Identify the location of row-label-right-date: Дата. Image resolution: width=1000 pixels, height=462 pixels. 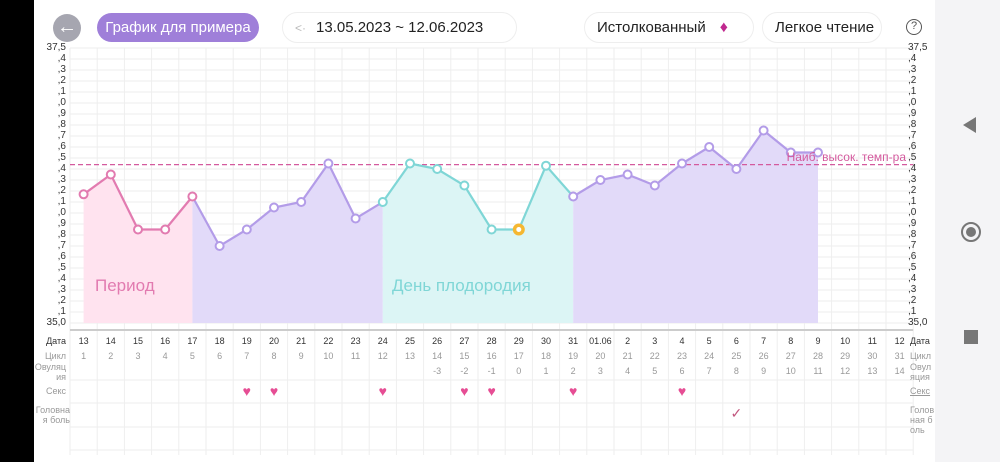
(920, 341).